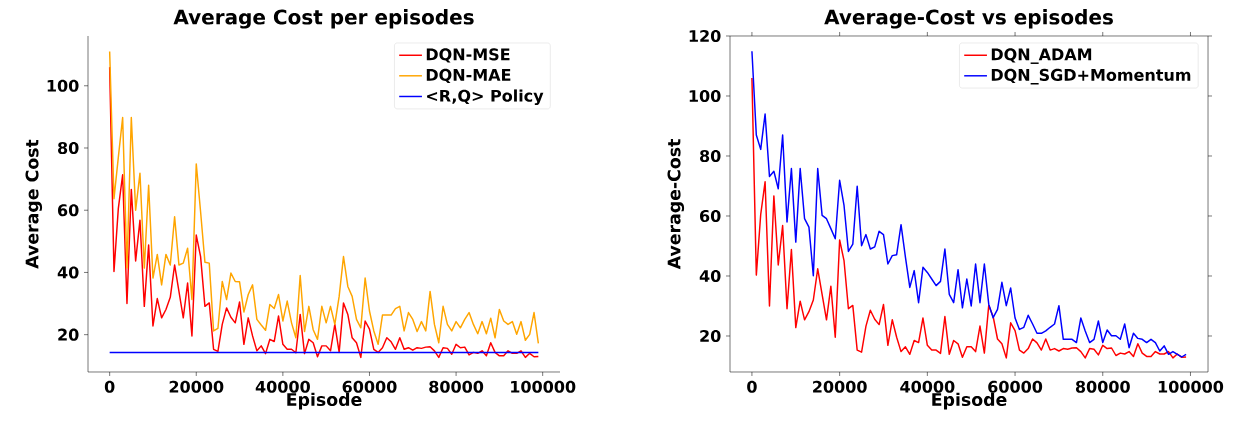 This screenshot has width=1238, height=425. What do you see at coordinates (1091, 76) in the screenshot?
I see `legend-label: DQN_SGD+Momentum` at bounding box center [1091, 76].